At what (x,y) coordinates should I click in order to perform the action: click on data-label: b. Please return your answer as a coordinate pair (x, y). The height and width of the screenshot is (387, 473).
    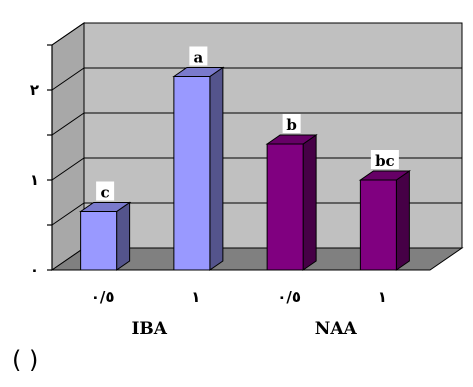
    Looking at the image, I should click on (291, 125).